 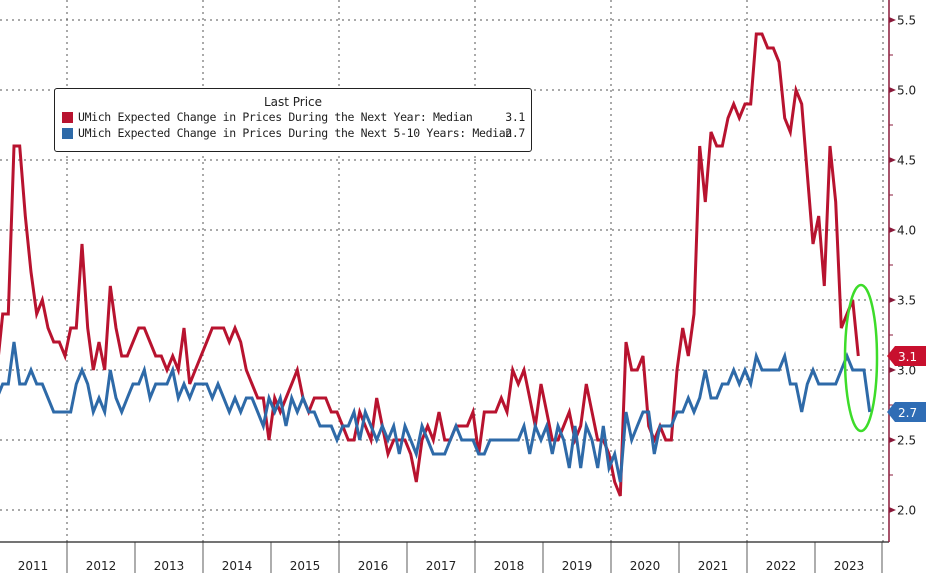 I want to click on last-value-tag-text: 2.7, so click(x=907, y=413).